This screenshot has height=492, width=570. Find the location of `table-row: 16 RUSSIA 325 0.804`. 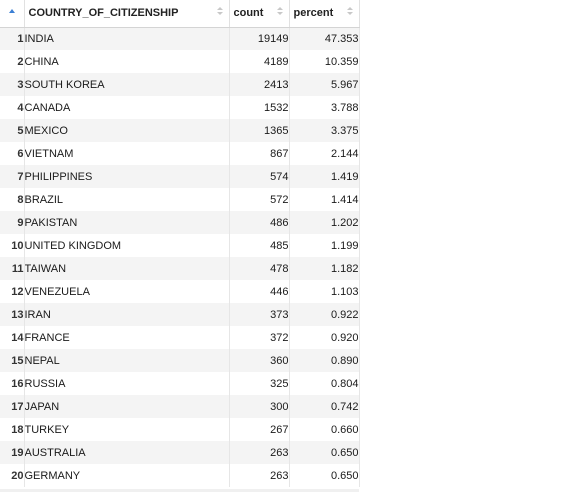

table-row: 16 RUSSIA 325 0.804 is located at coordinates (180, 383).